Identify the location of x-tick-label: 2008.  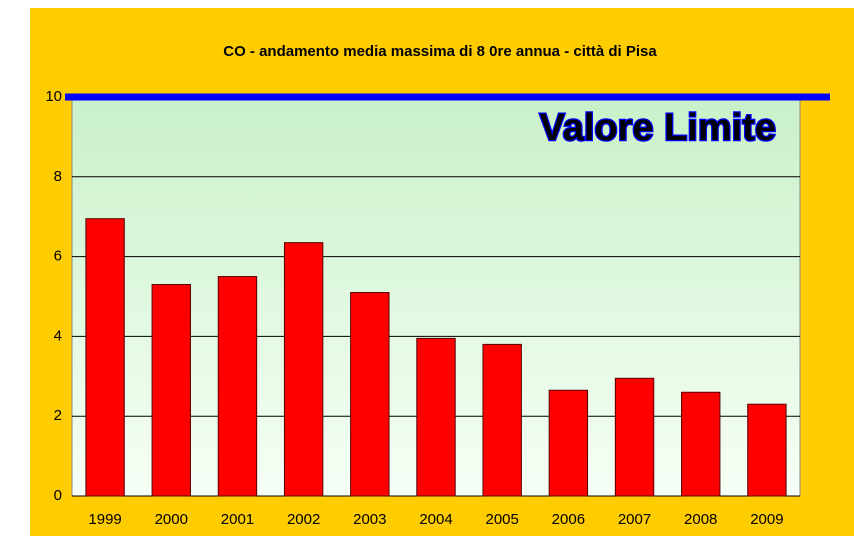
(700, 519).